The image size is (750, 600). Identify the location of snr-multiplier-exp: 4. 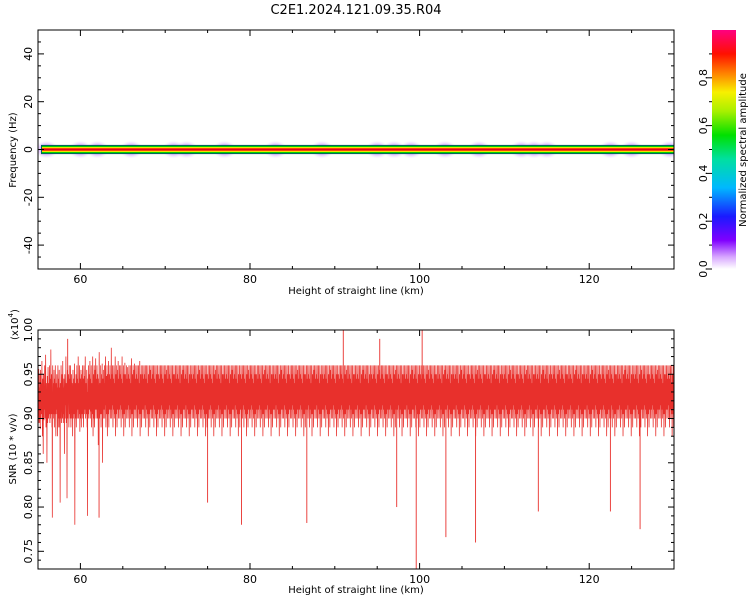
(11, 314).